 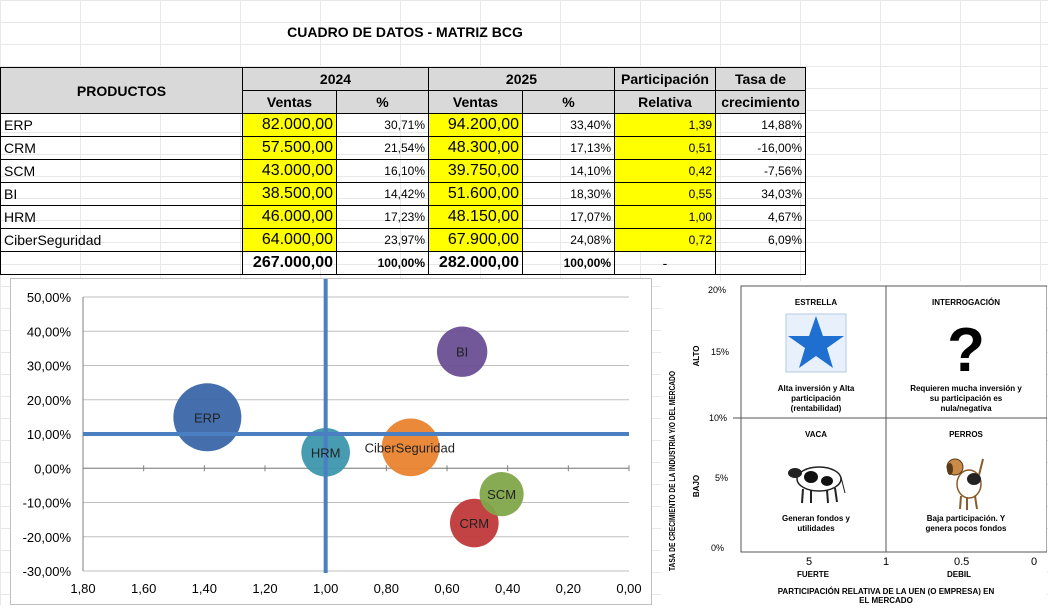 I want to click on y-tick-label: 50,00%, so click(x=49, y=297).